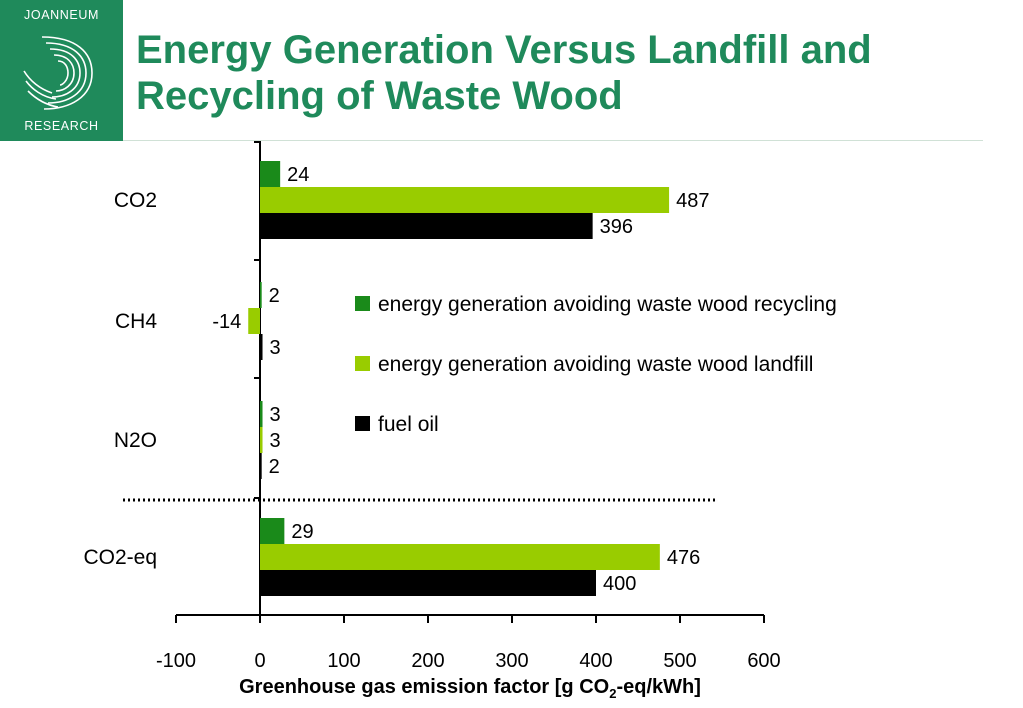 The width and height of the screenshot is (1023, 708). Describe the element at coordinates (692, 201) in the screenshot. I see `data-label: 487` at that location.